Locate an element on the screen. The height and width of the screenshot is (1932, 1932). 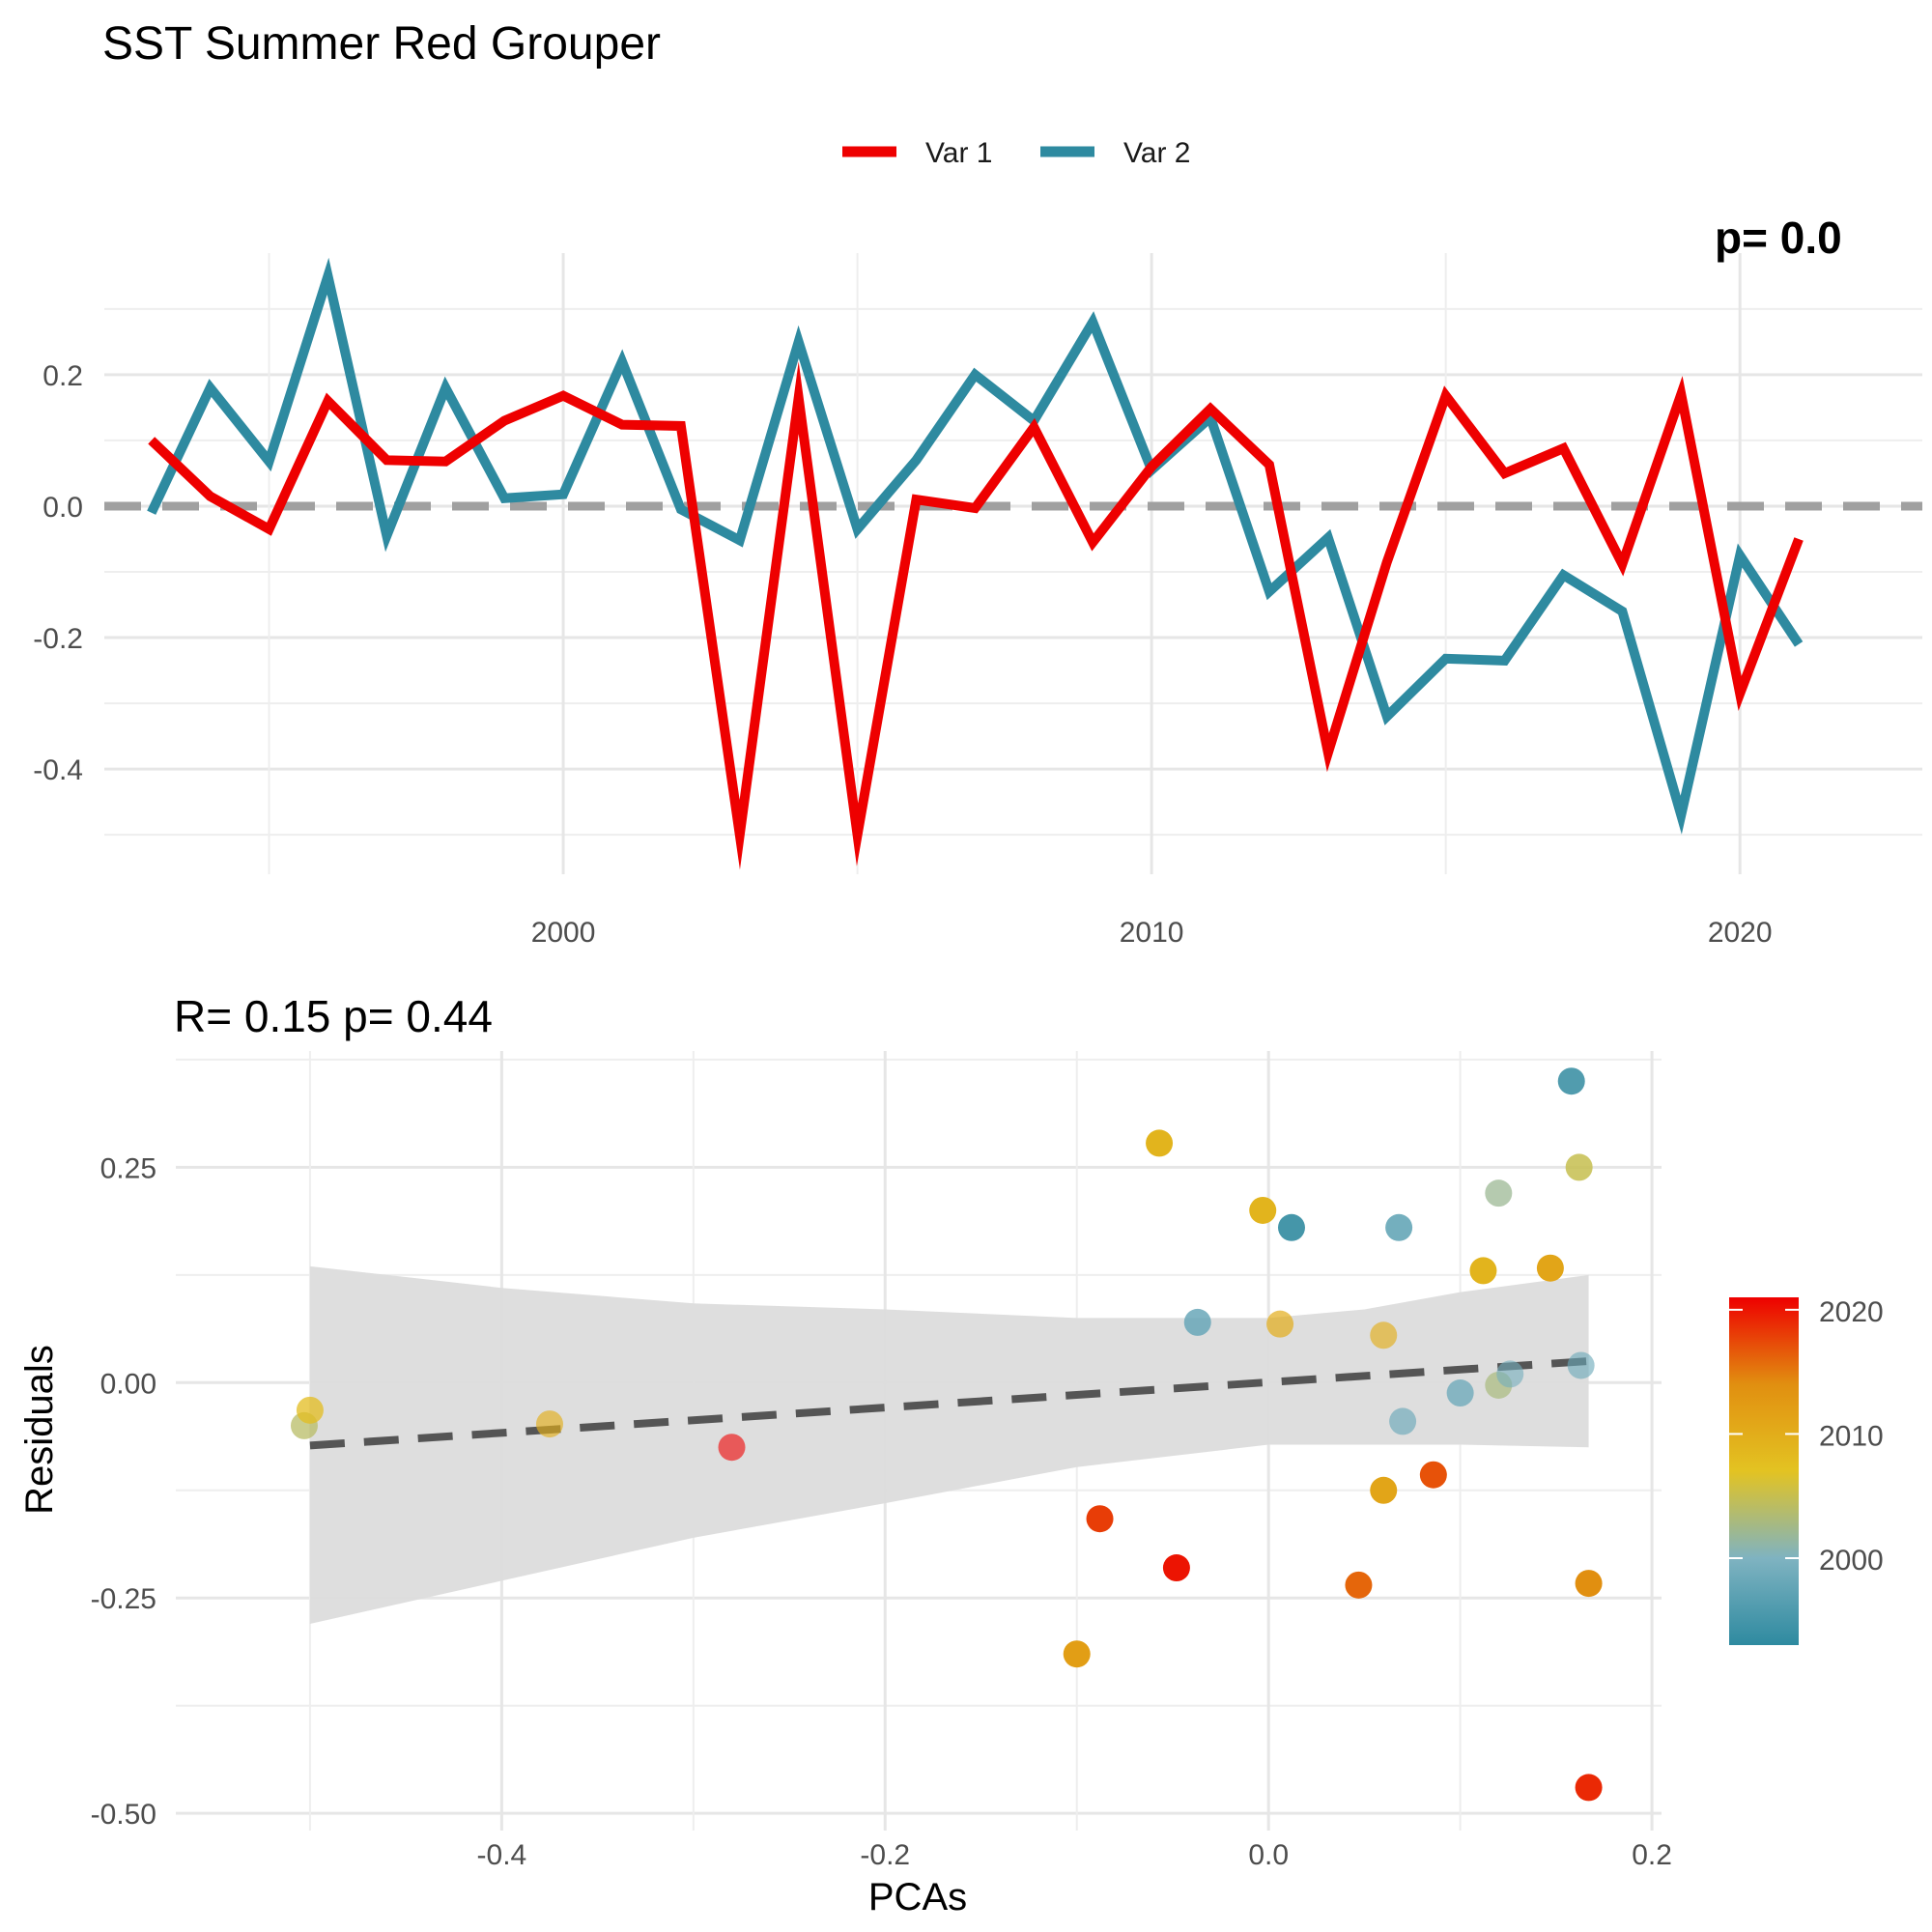
y-axis-title: Residuals is located at coordinates (39, 1430).